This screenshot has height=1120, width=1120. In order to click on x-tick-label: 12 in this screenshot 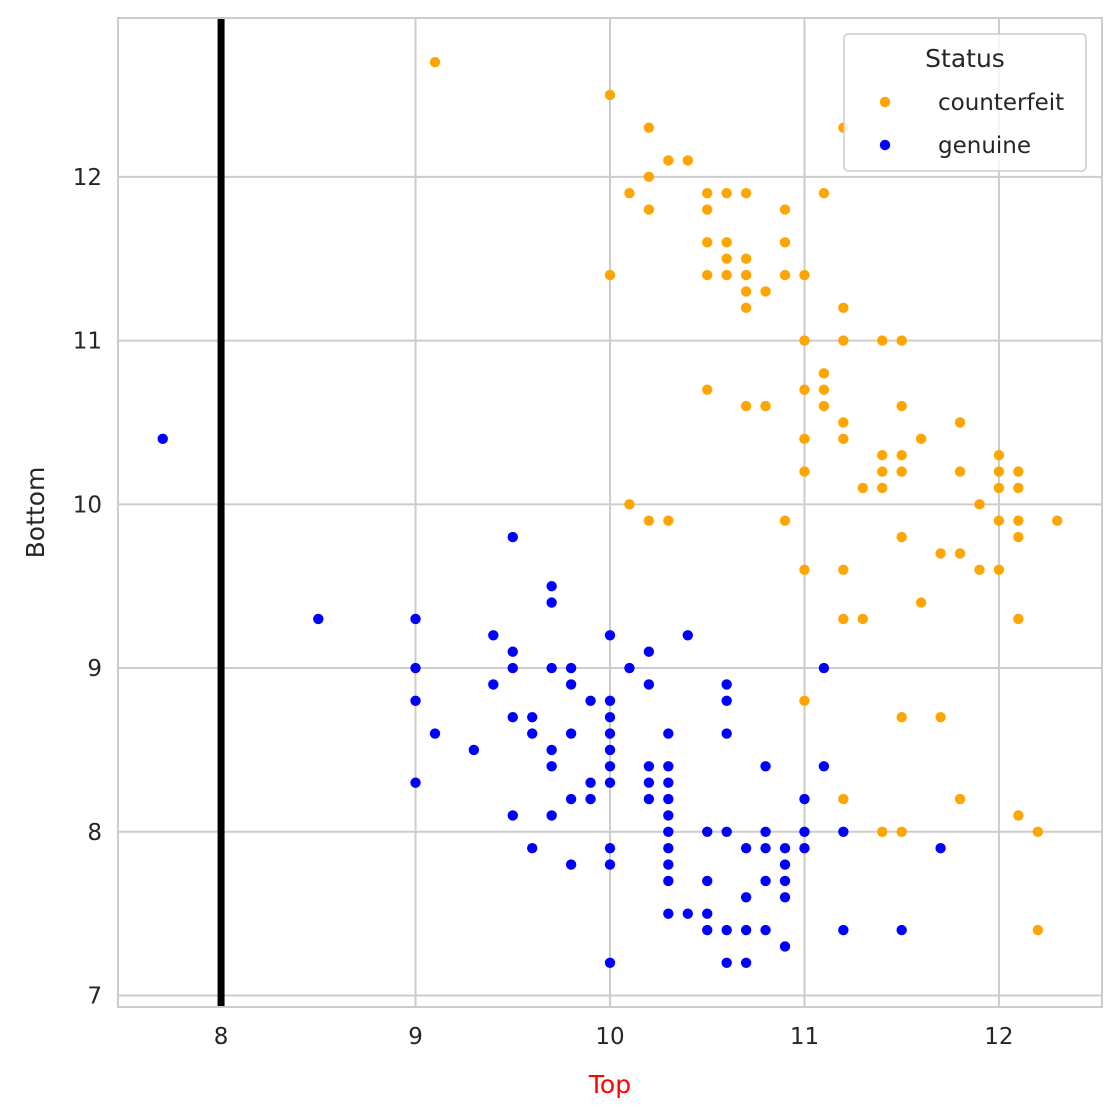, I will do `click(998, 1037)`.